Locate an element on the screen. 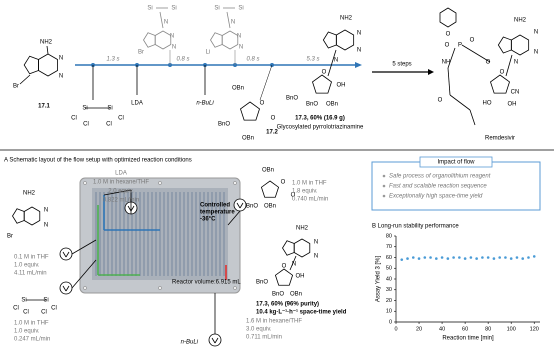  atom-label: Li is located at coordinates (208, 53).